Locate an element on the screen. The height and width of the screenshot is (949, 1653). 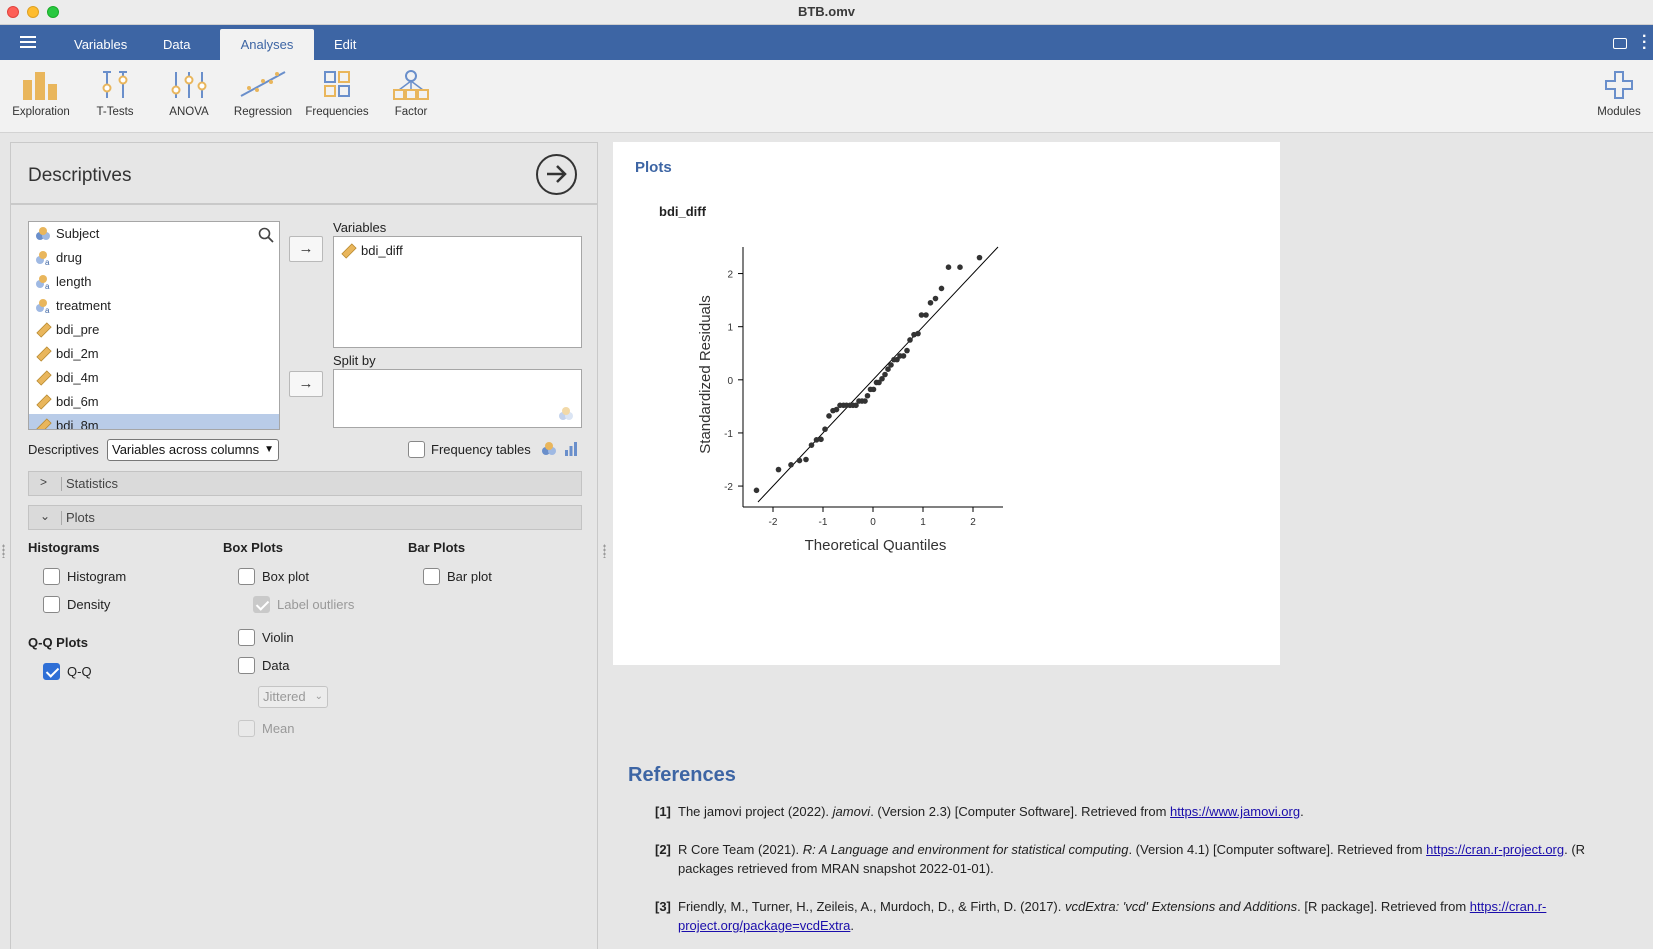
reference-link: https://www.jamovi.org is located at coordinates (1235, 811).